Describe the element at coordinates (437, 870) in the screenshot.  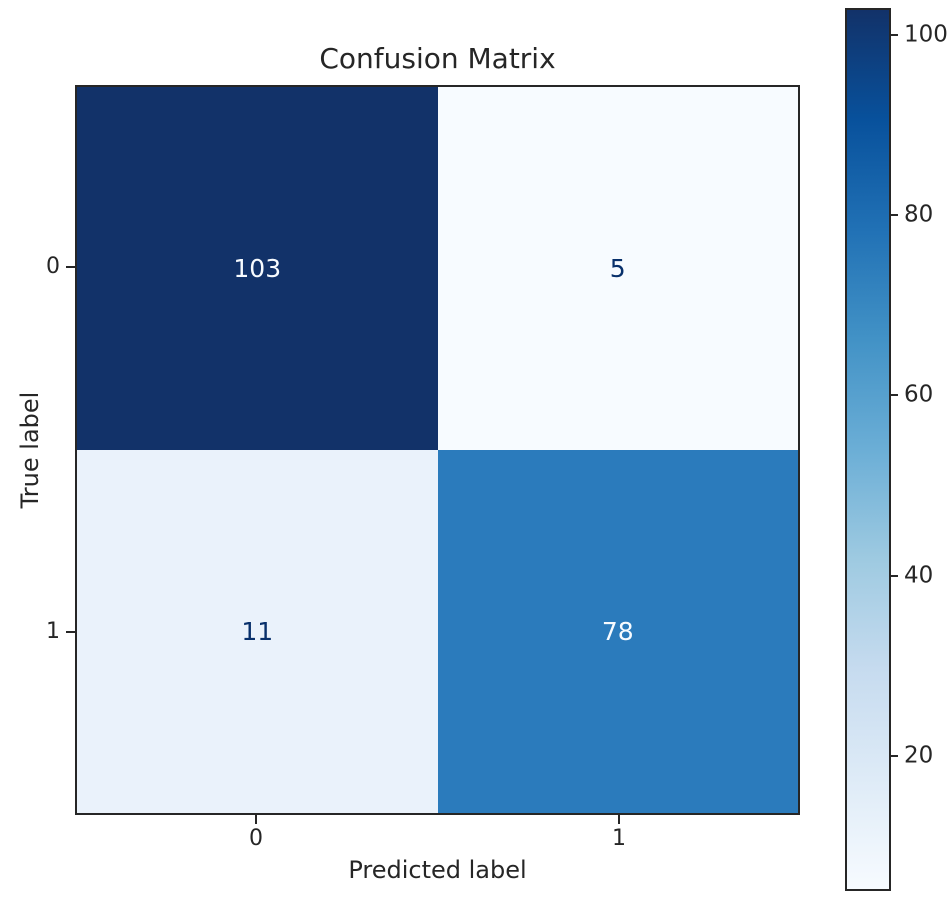
I see `x-axis-label: Predicted label` at that location.